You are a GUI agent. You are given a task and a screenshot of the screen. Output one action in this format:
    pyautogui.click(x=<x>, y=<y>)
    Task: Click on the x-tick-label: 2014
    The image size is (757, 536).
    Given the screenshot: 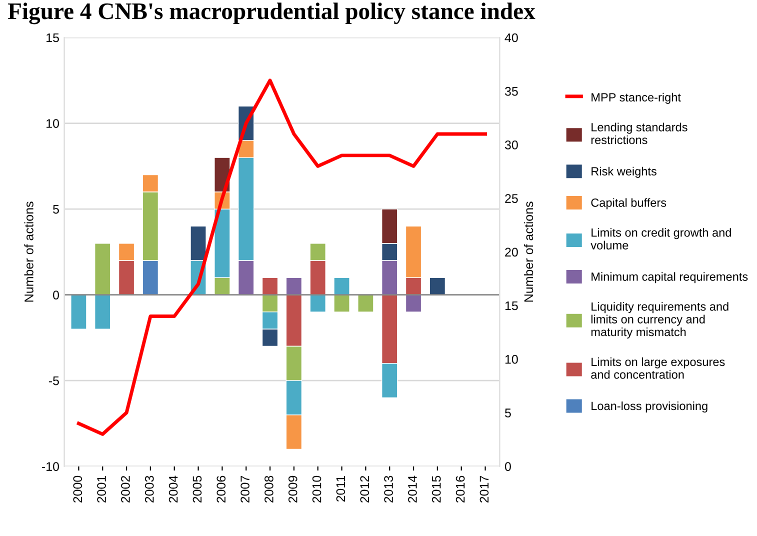 What is the action you would take?
    pyautogui.click(x=412, y=489)
    